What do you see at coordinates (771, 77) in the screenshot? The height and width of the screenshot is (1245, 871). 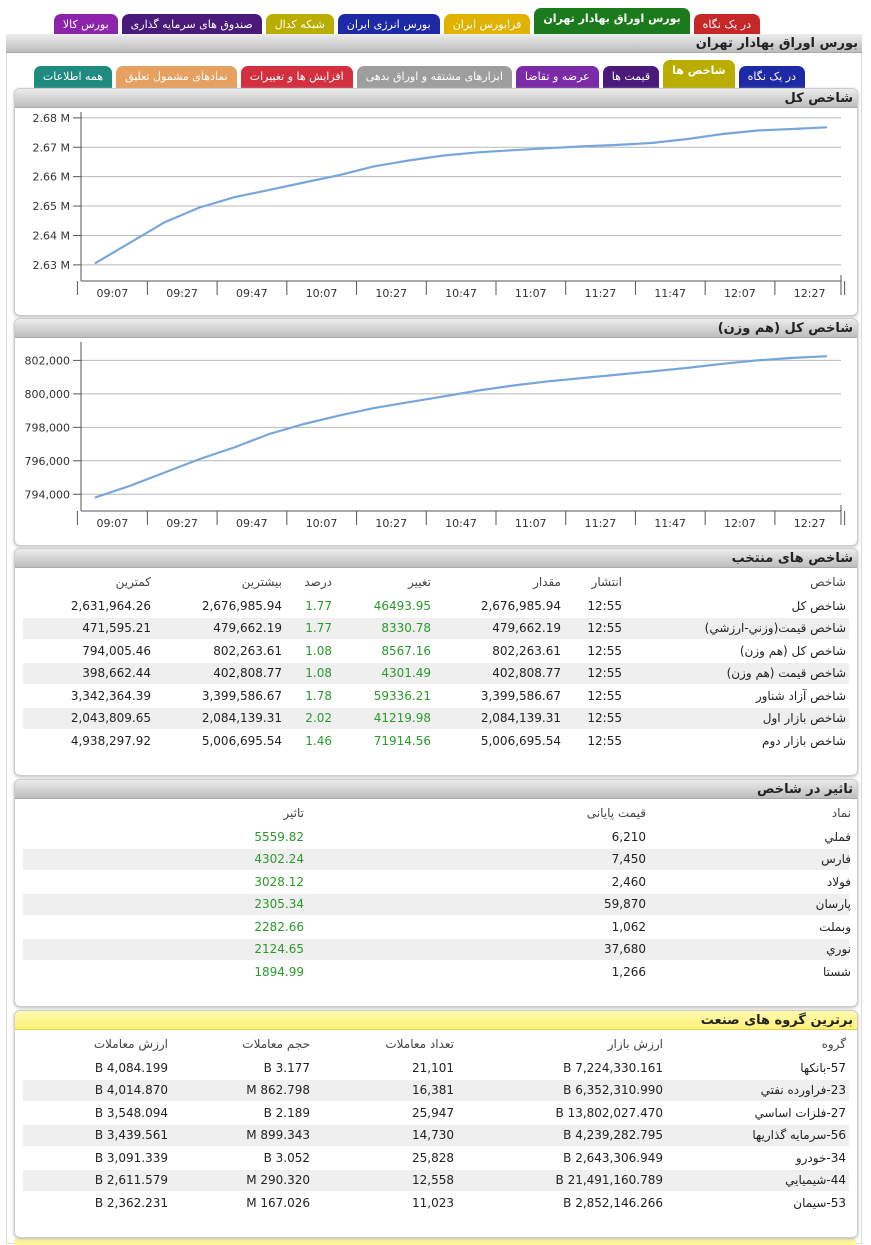 I see `sub-tab: در یک نگاه` at bounding box center [771, 77].